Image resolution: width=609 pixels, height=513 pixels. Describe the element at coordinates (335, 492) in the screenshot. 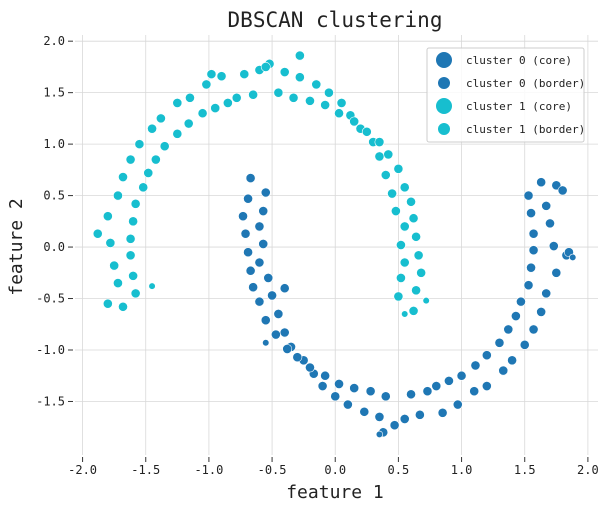

I see `x-axis-label: feature 1` at that location.